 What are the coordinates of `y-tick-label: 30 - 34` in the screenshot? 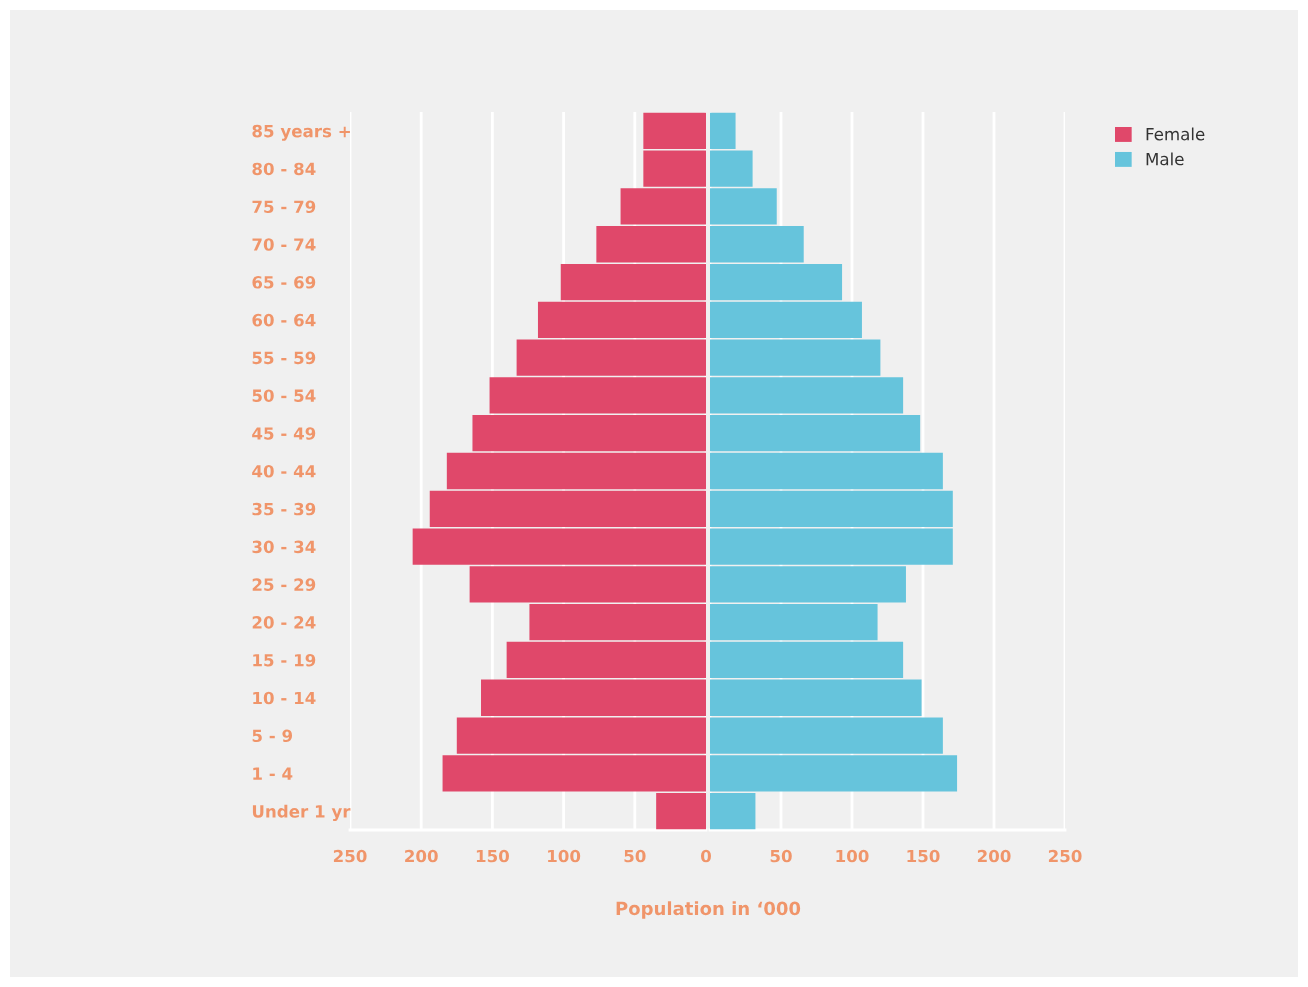 It's located at (284, 547).